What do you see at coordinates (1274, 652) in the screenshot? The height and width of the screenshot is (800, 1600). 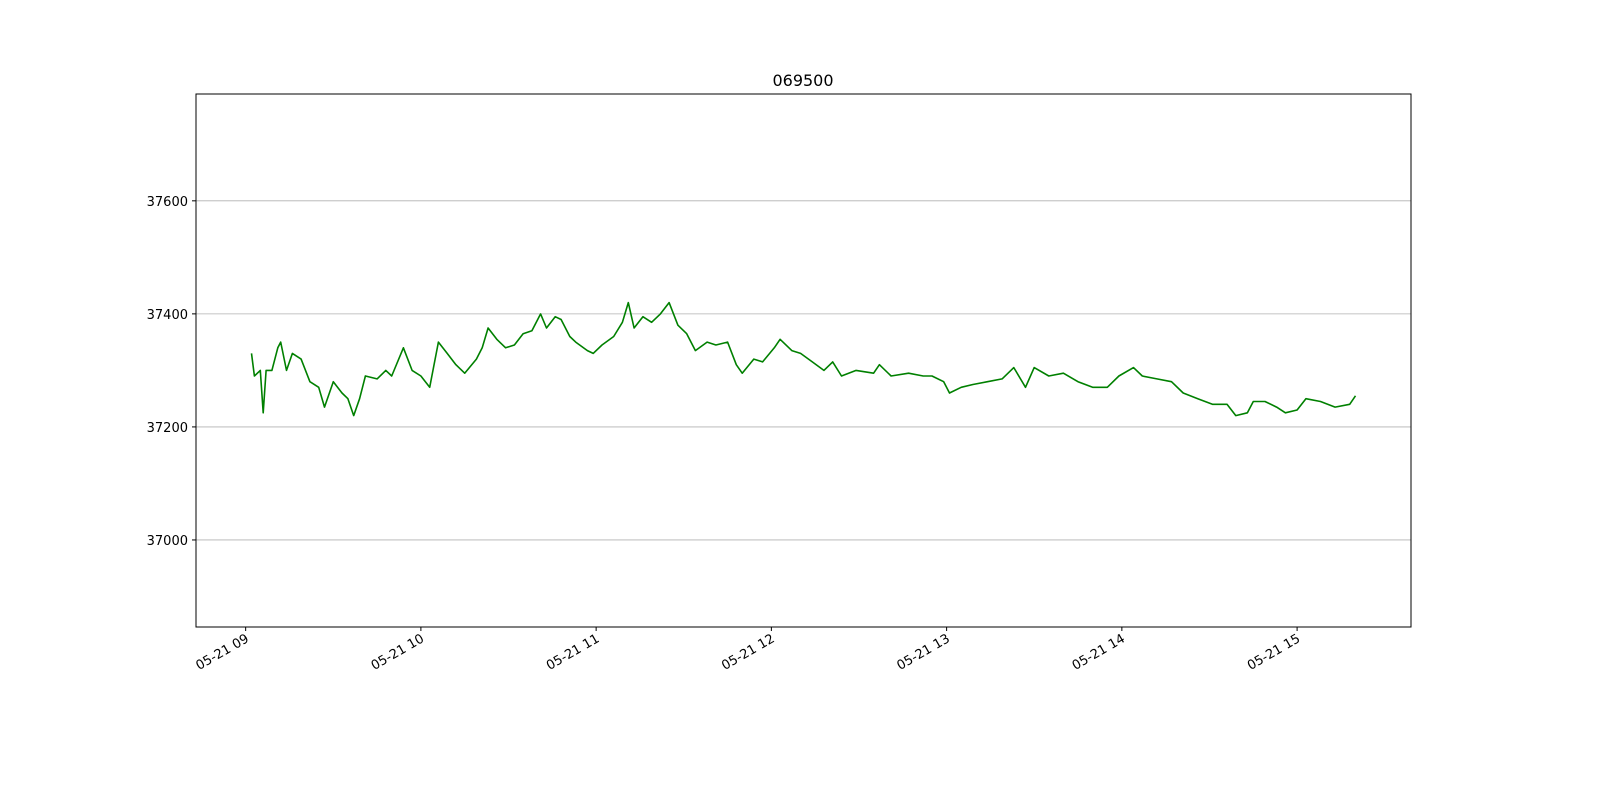 I see `x-tick-label: 05-21 15` at bounding box center [1274, 652].